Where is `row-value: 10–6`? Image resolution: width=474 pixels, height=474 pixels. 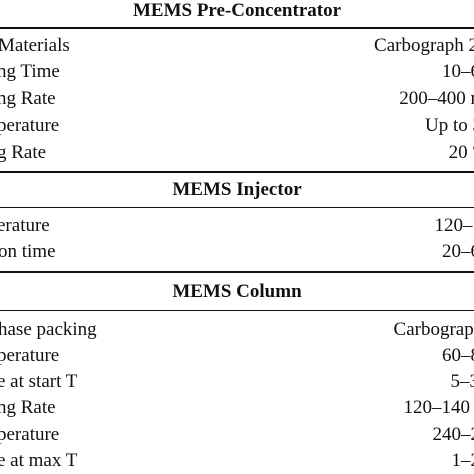
row-value: 10–6 is located at coordinates (458, 71).